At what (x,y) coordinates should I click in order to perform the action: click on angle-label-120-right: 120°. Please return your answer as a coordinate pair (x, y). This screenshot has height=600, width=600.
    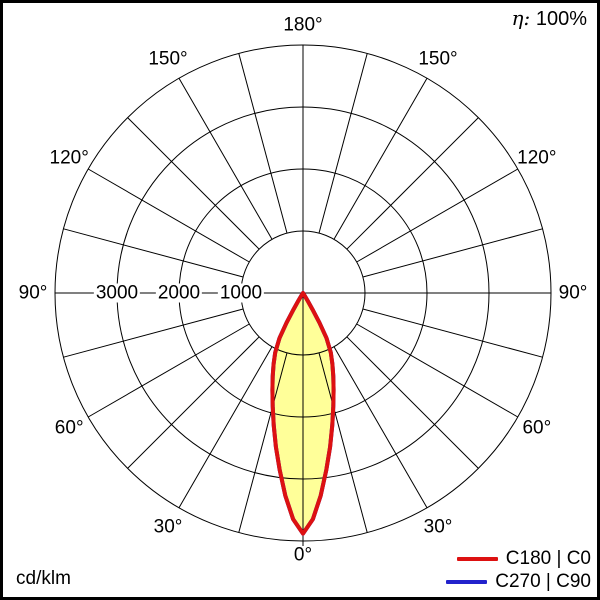
    Looking at the image, I should click on (537, 158).